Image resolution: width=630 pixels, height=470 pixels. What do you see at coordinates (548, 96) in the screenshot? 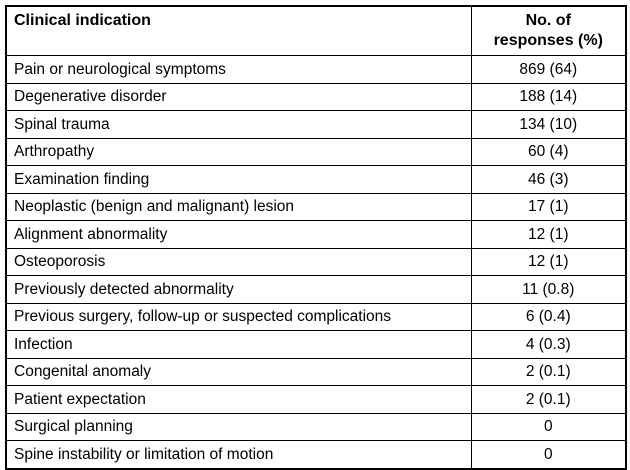
I see `cell-responses: 188 (14)` at bounding box center [548, 96].